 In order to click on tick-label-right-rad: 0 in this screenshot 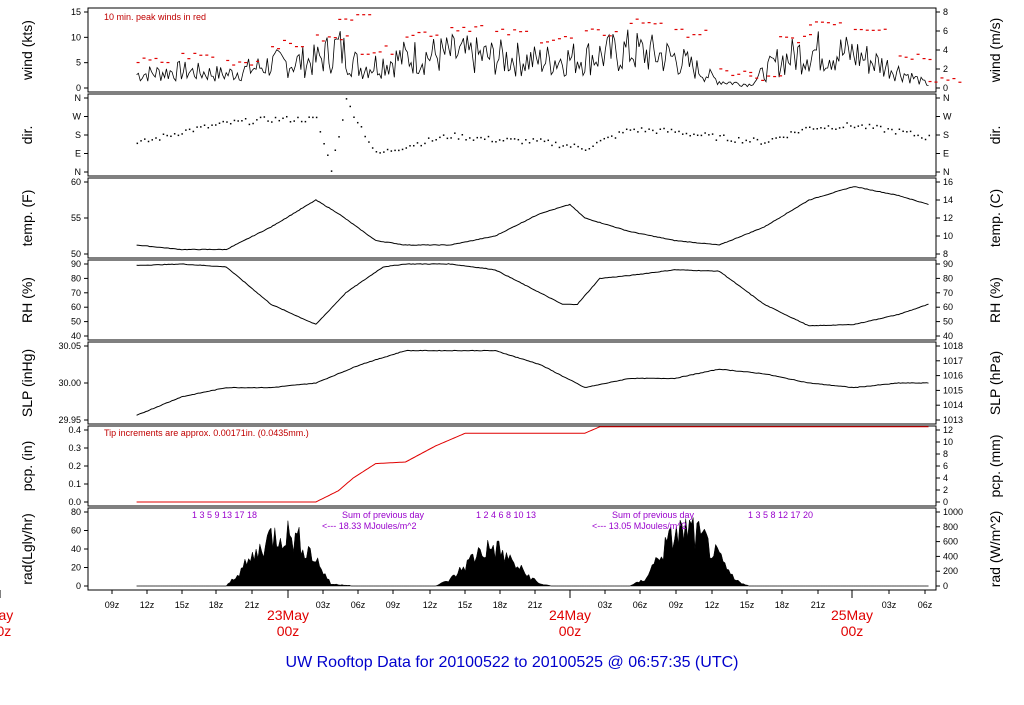, I will do `click(945, 586)`.